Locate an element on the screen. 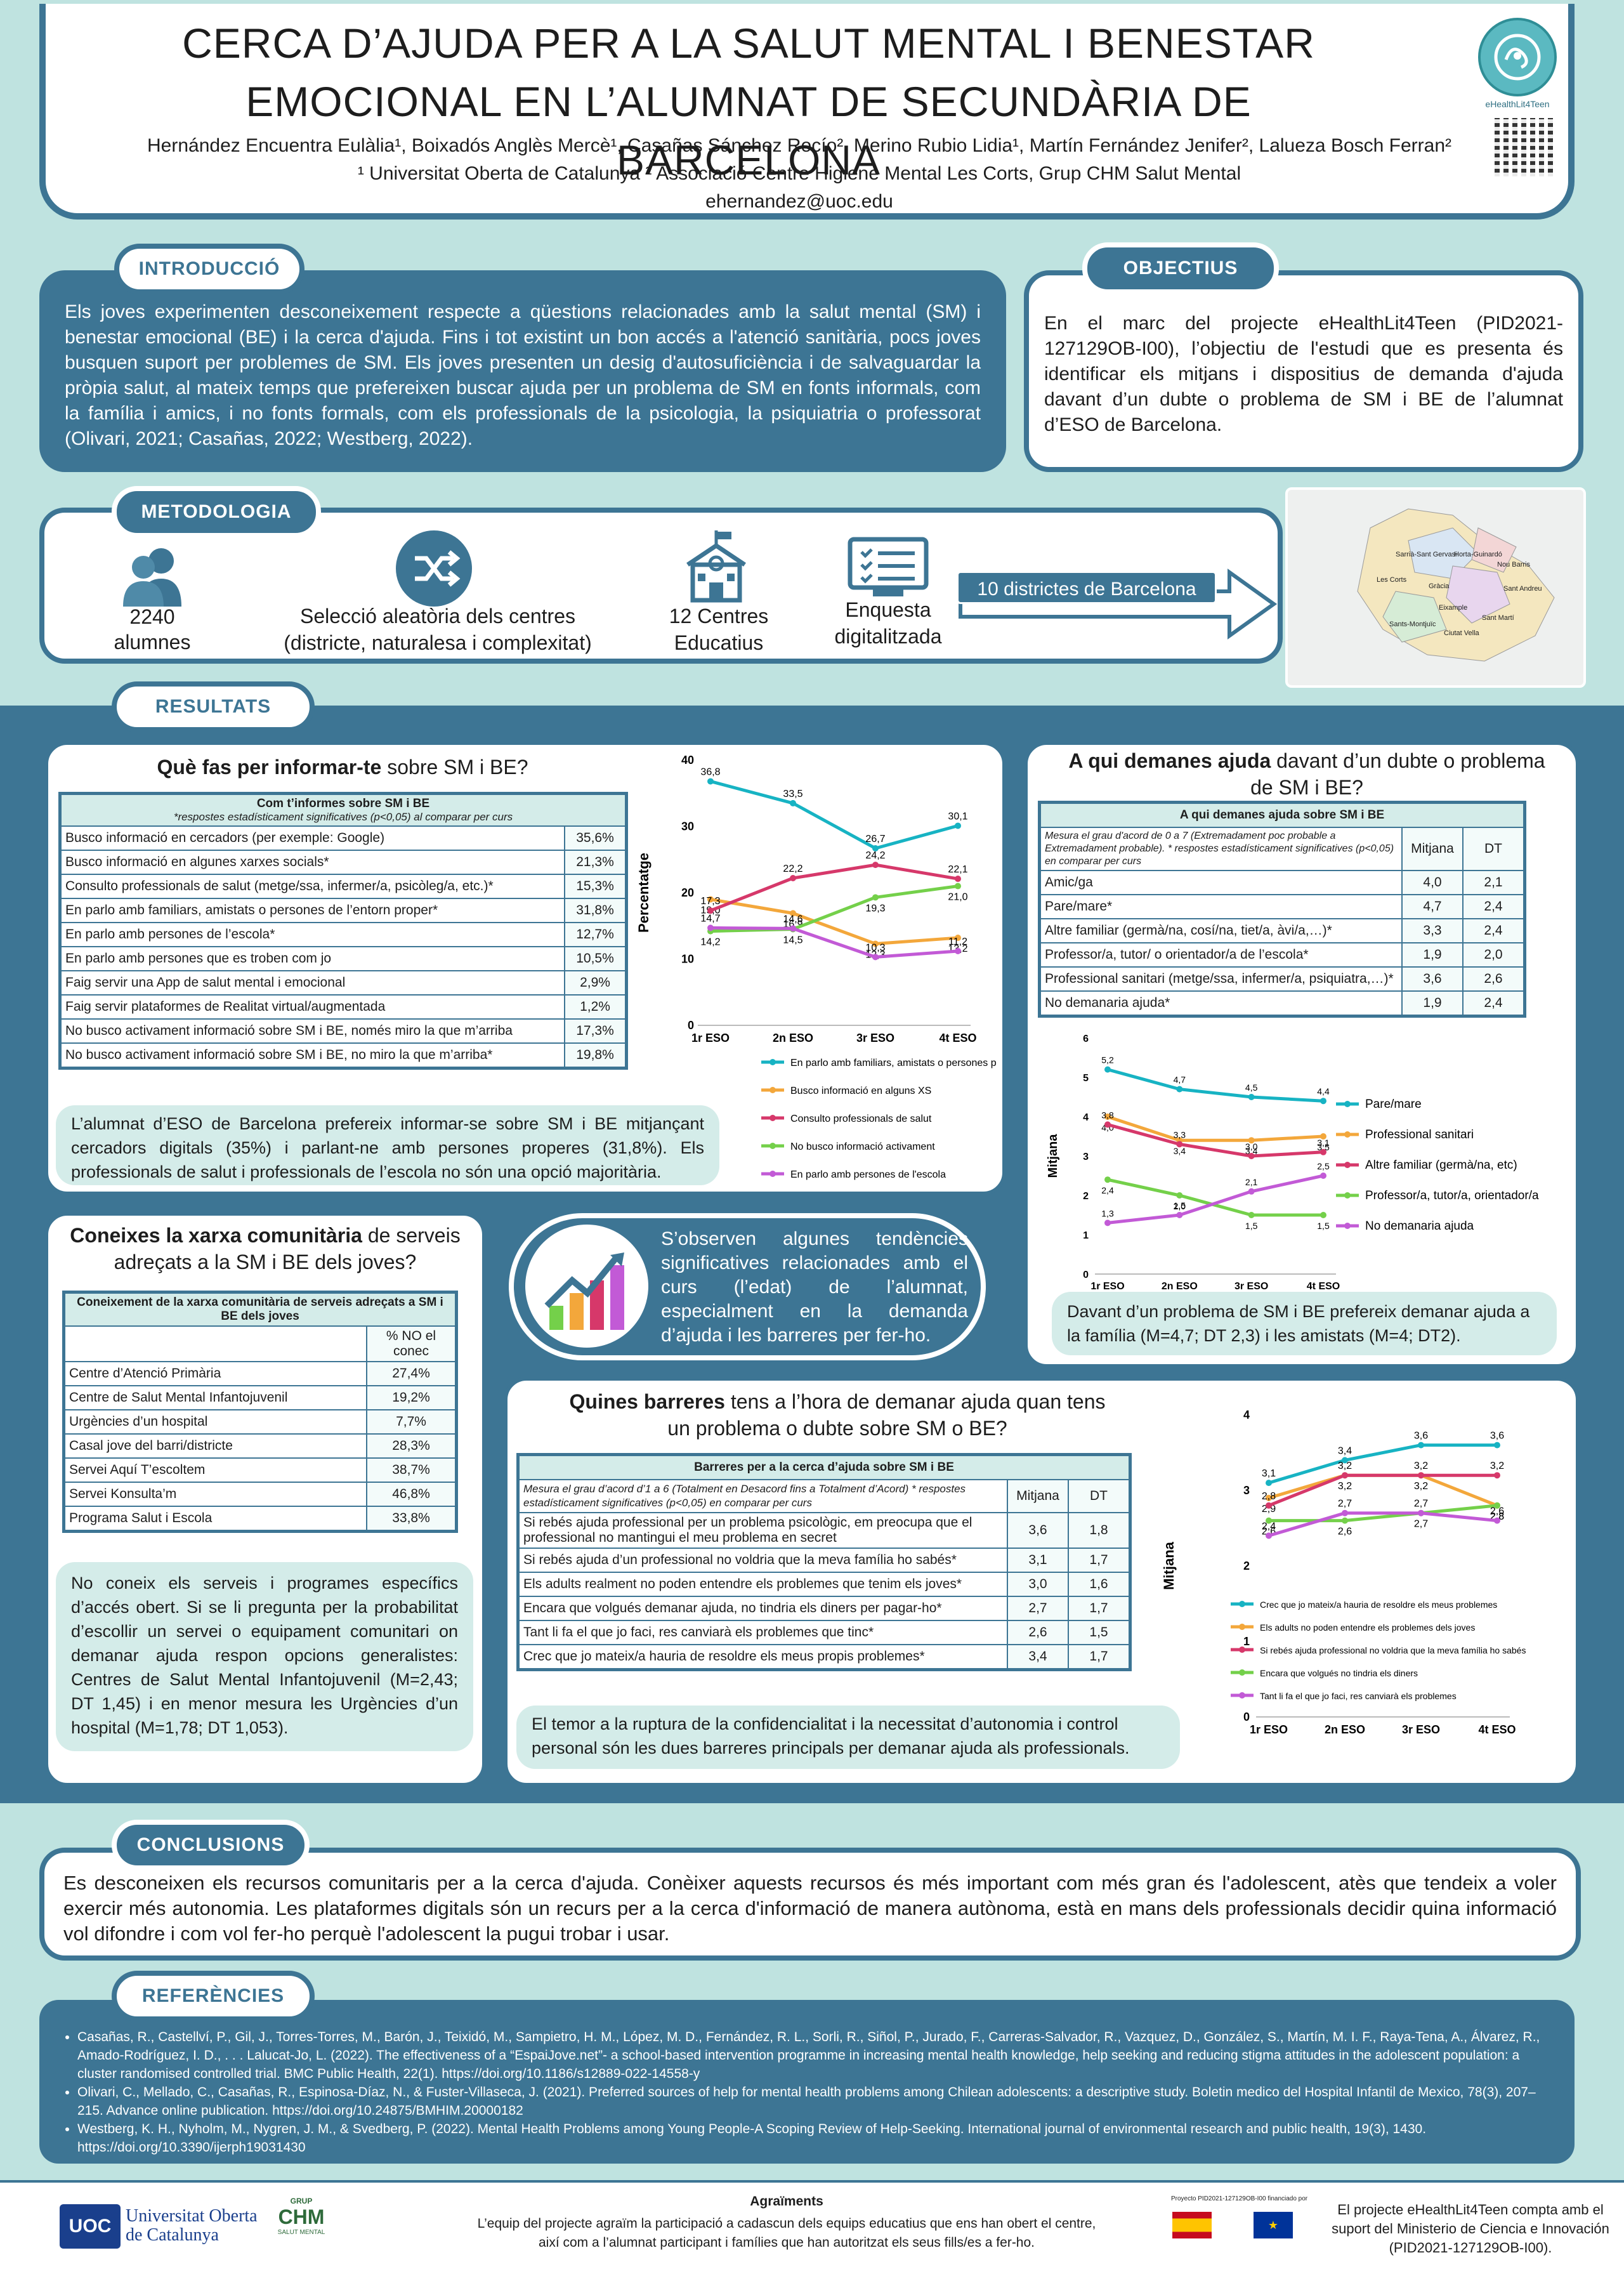 This screenshot has height=2274, width=1624. districtes-label: 10 districtes de Barcelona is located at coordinates (1087, 587).